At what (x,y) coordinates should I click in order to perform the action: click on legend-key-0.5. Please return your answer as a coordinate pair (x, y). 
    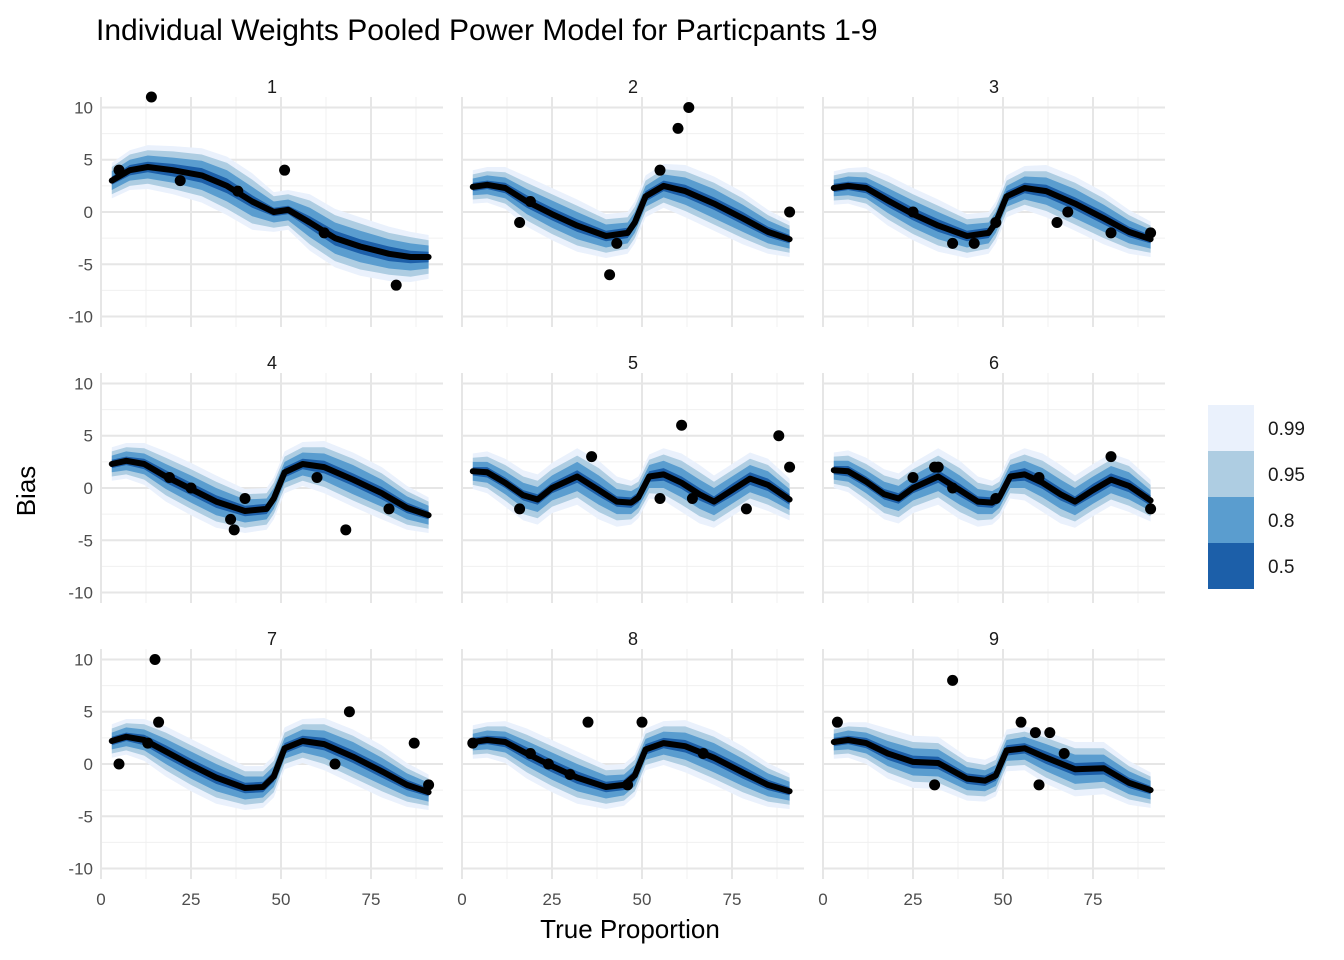
    Looking at the image, I should click on (1231, 566).